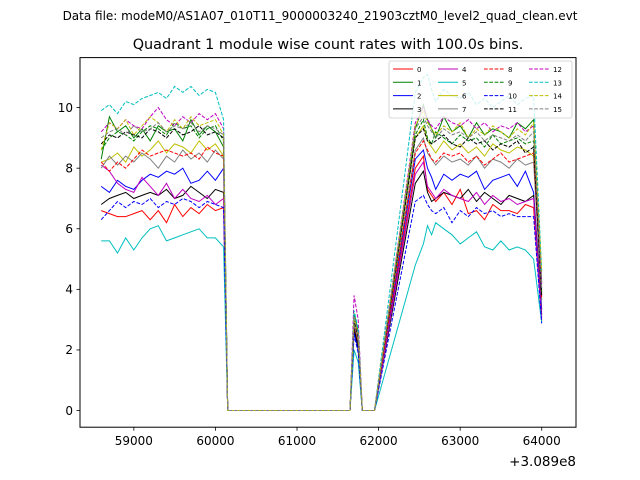 This screenshot has height=480, width=640. Describe the element at coordinates (542, 462) in the screenshot. I see `x-offset-label: +3.089e8` at that location.